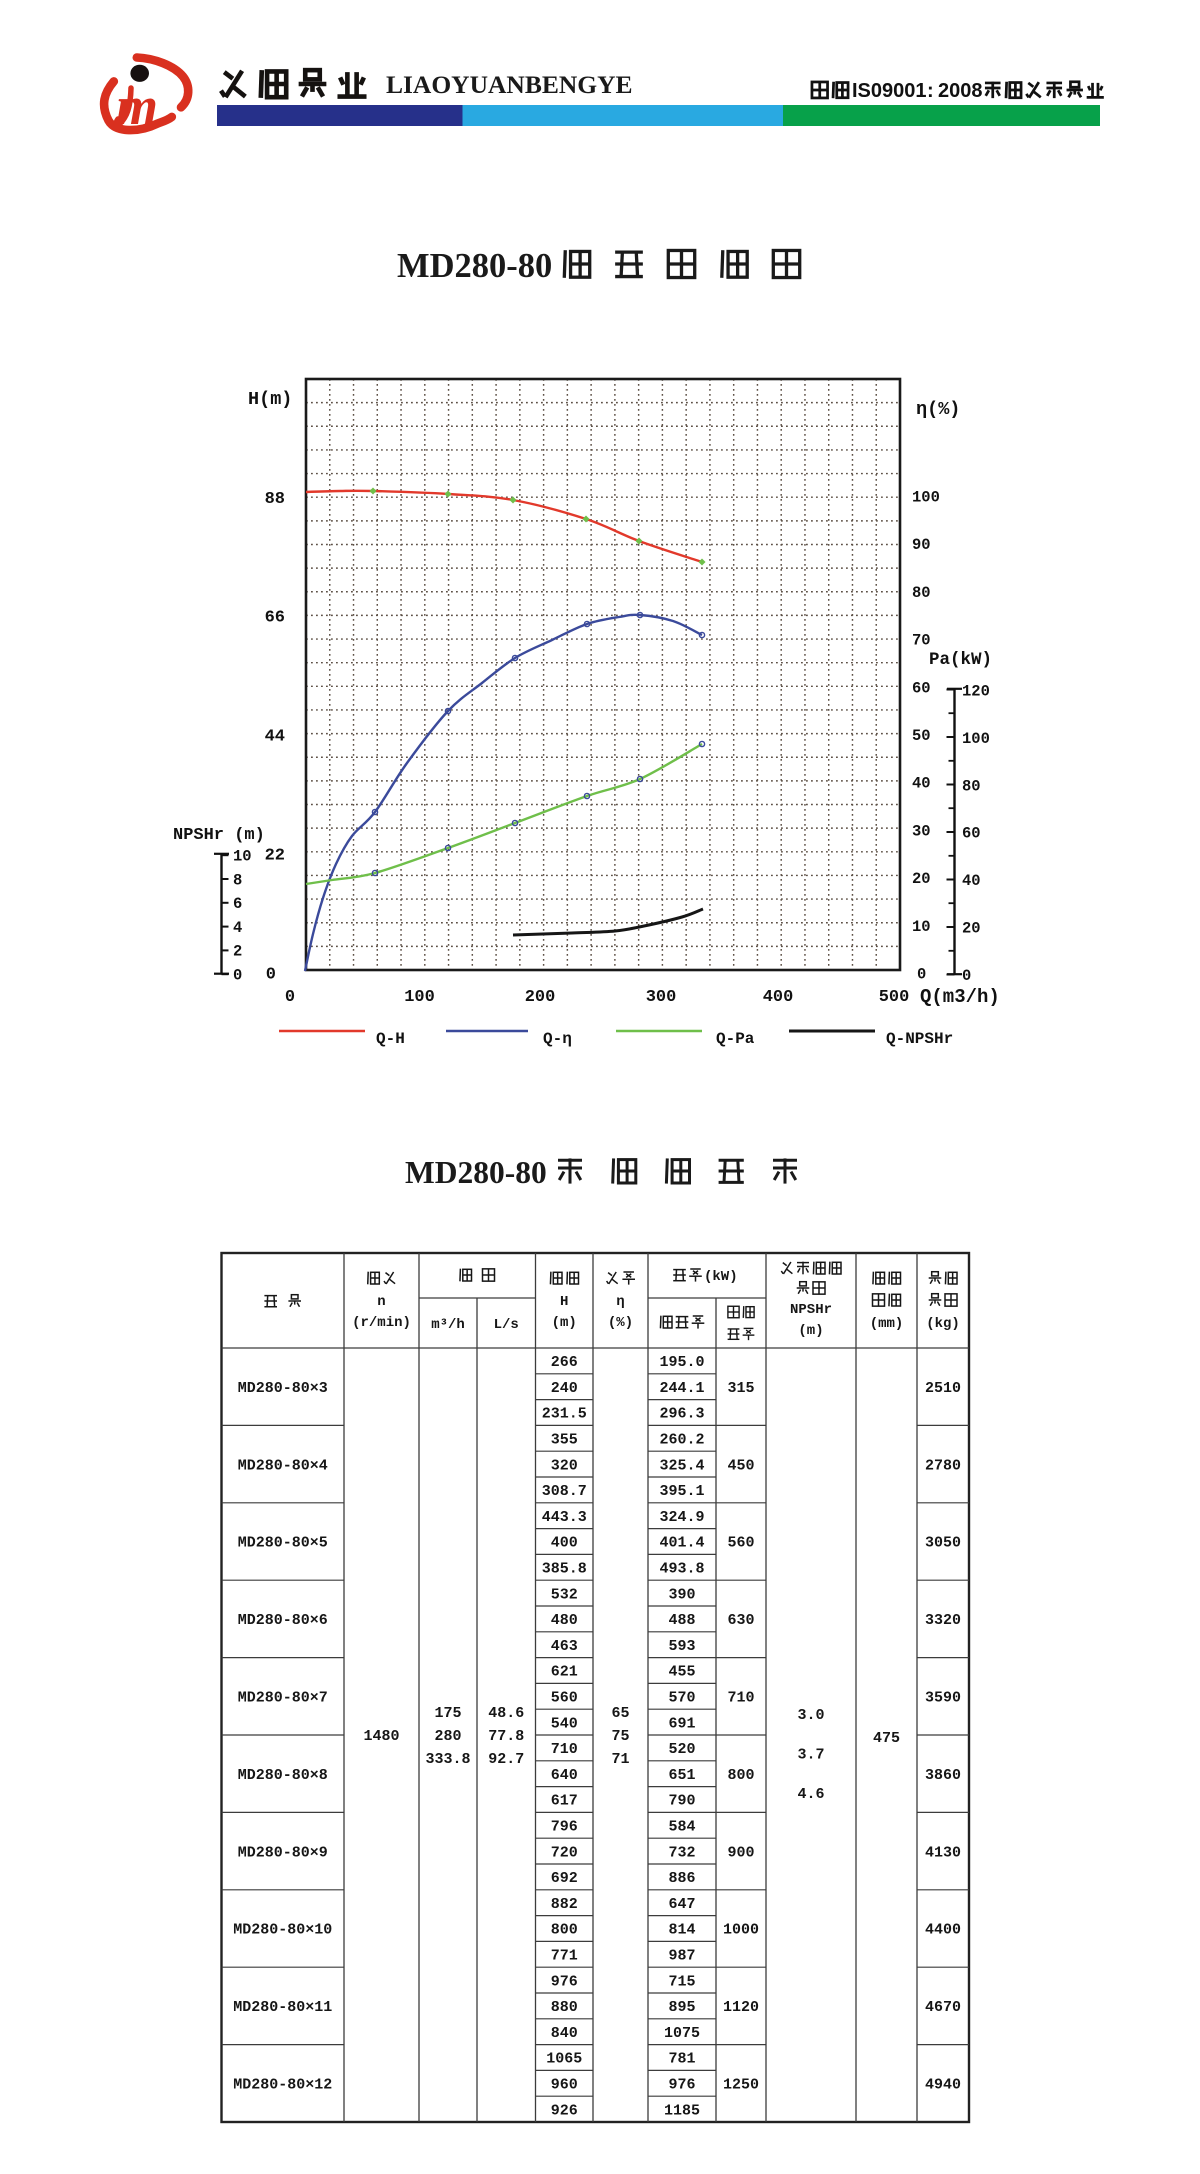 The height and width of the screenshot is (2174, 1200). Describe the element at coordinates (681, 1981) in the screenshot. I see `svg-text: 715` at that location.